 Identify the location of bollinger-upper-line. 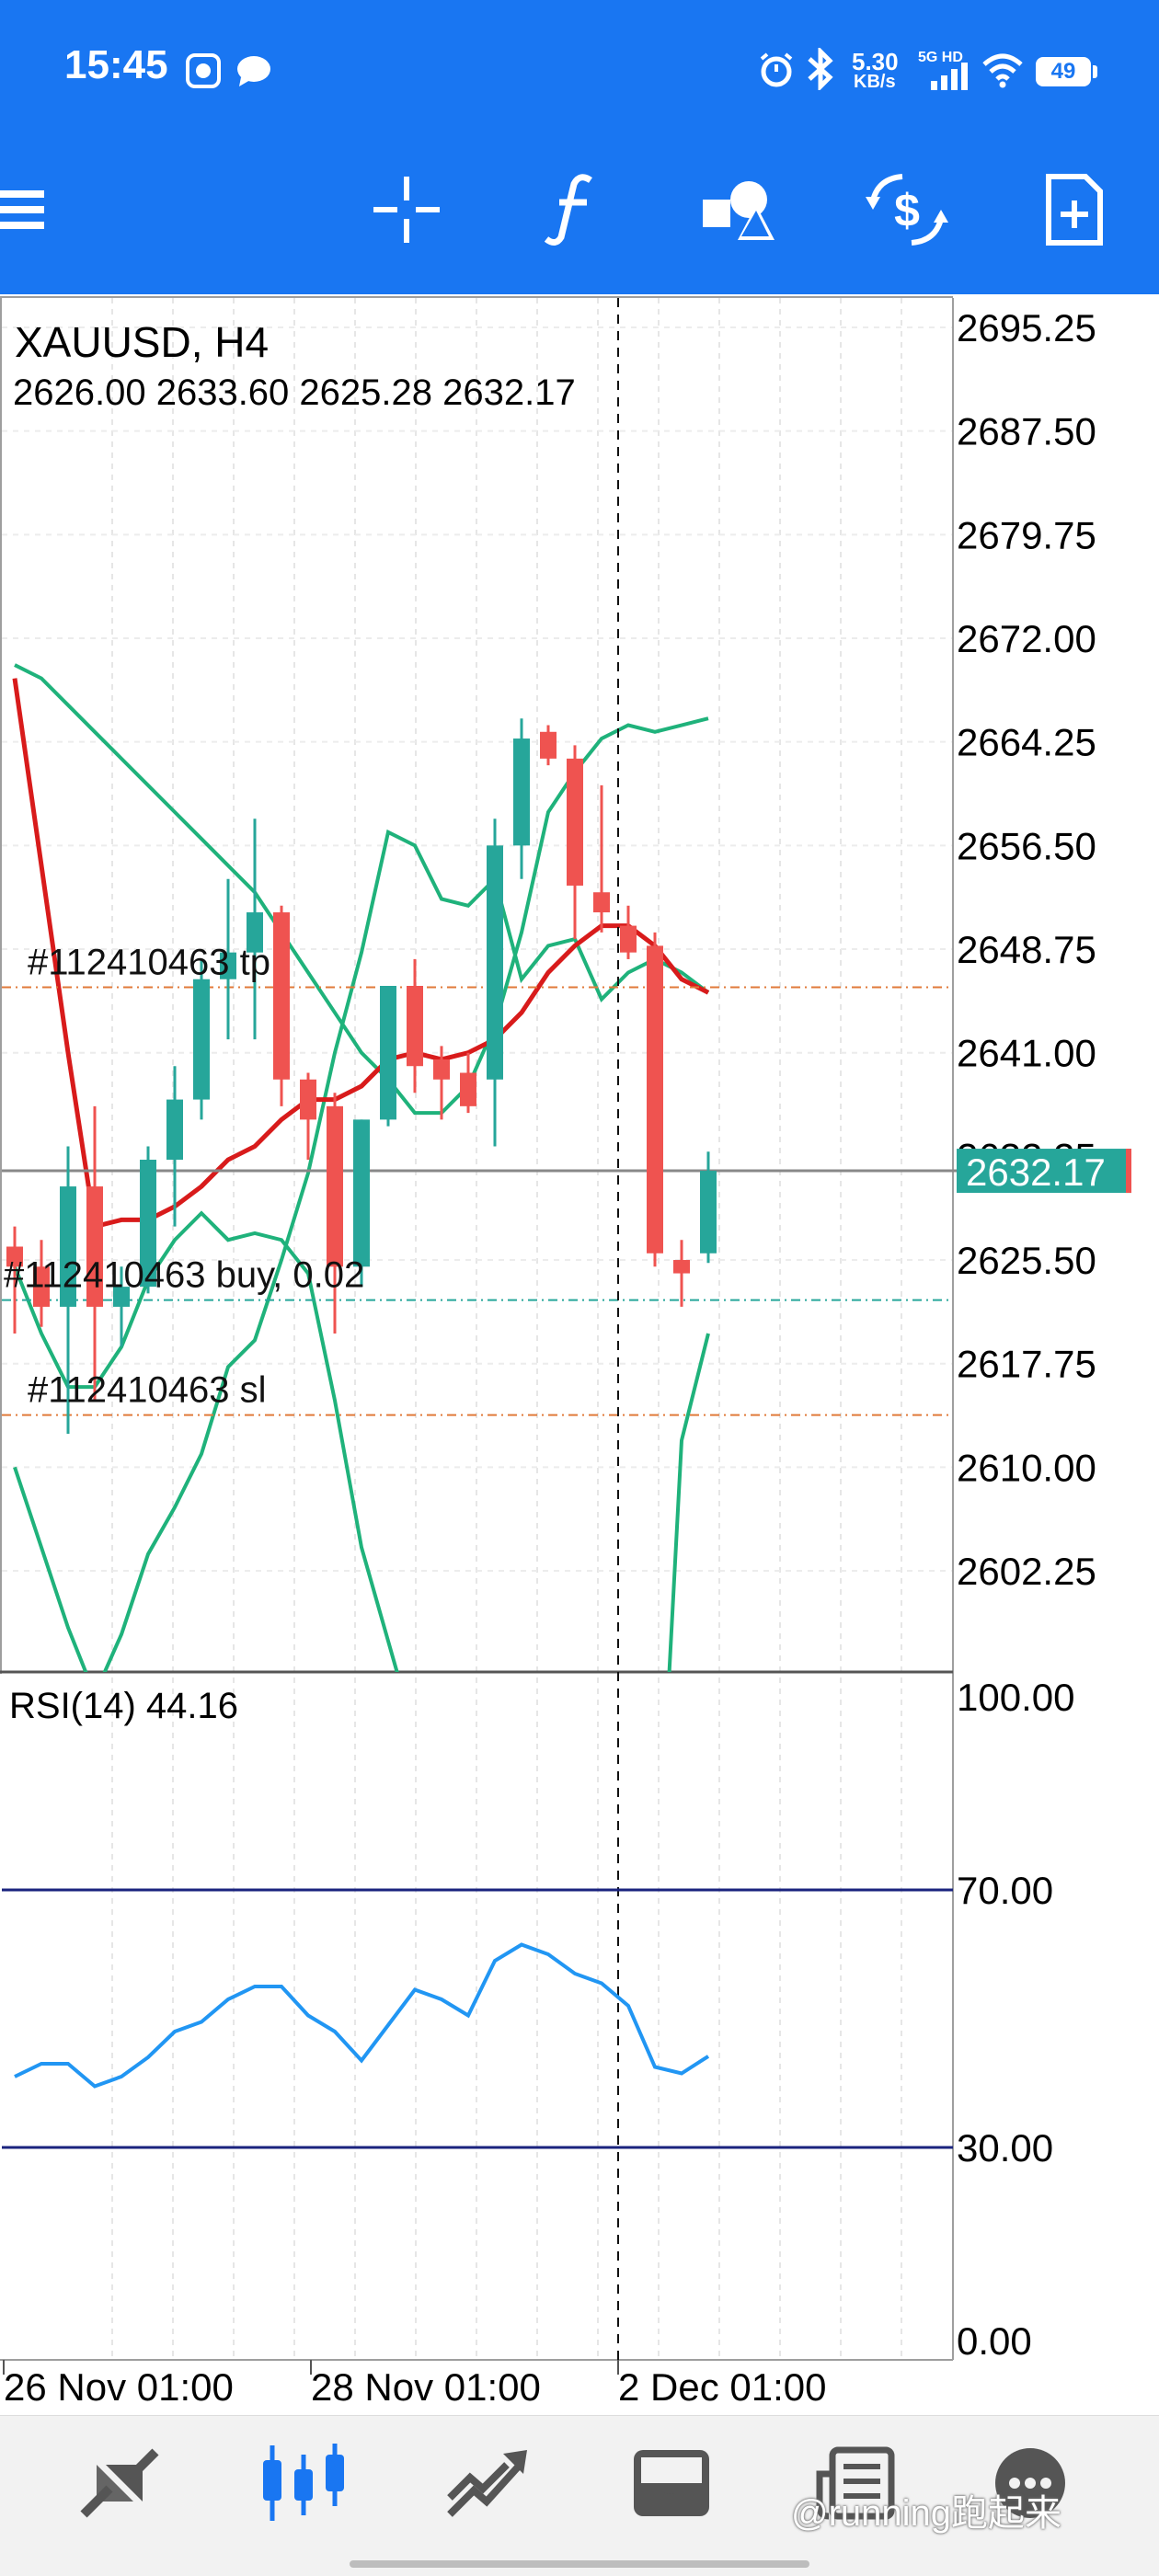
(361, 889).